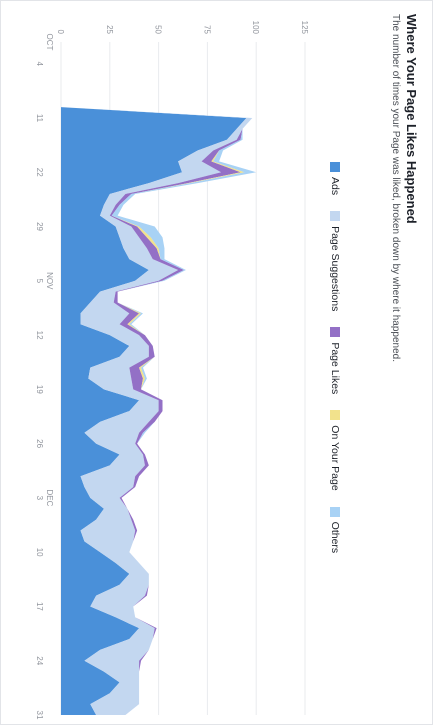 The image size is (433, 725). I want to click on x-tick-day-7: 11, so click(39, 118).